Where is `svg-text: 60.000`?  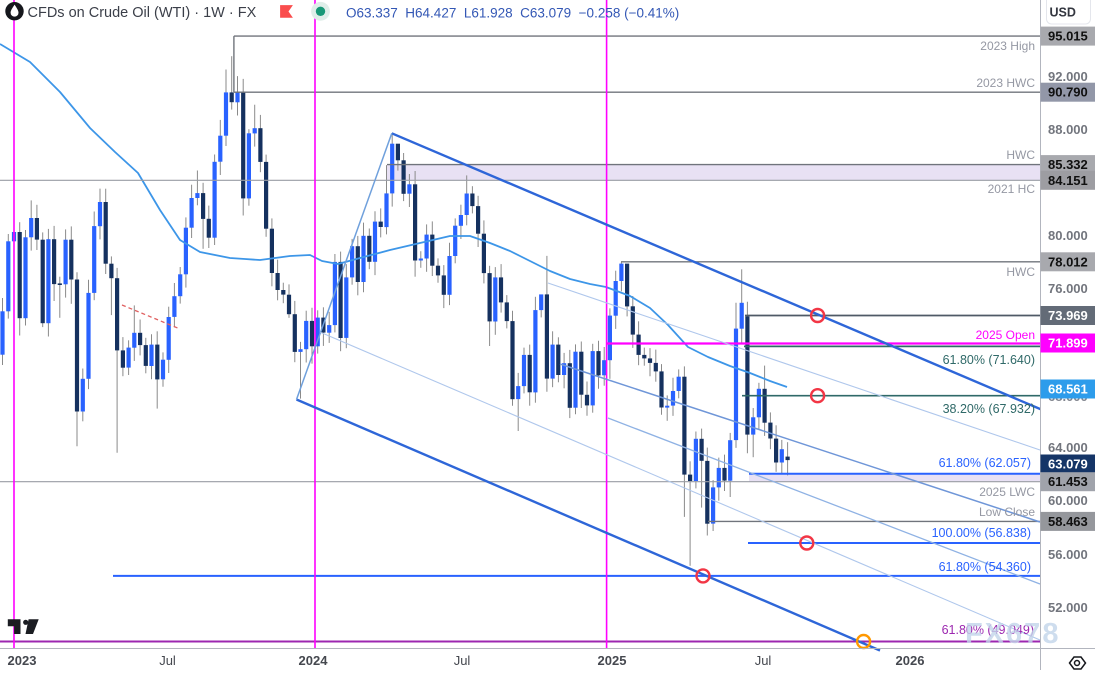
svg-text: 60.000 is located at coordinates (1068, 500).